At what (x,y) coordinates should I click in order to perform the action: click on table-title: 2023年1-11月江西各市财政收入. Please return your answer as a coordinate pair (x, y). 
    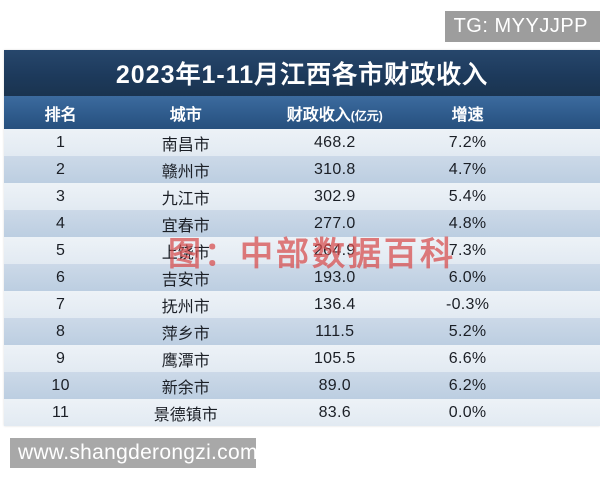
    Looking at the image, I should click on (302, 73).